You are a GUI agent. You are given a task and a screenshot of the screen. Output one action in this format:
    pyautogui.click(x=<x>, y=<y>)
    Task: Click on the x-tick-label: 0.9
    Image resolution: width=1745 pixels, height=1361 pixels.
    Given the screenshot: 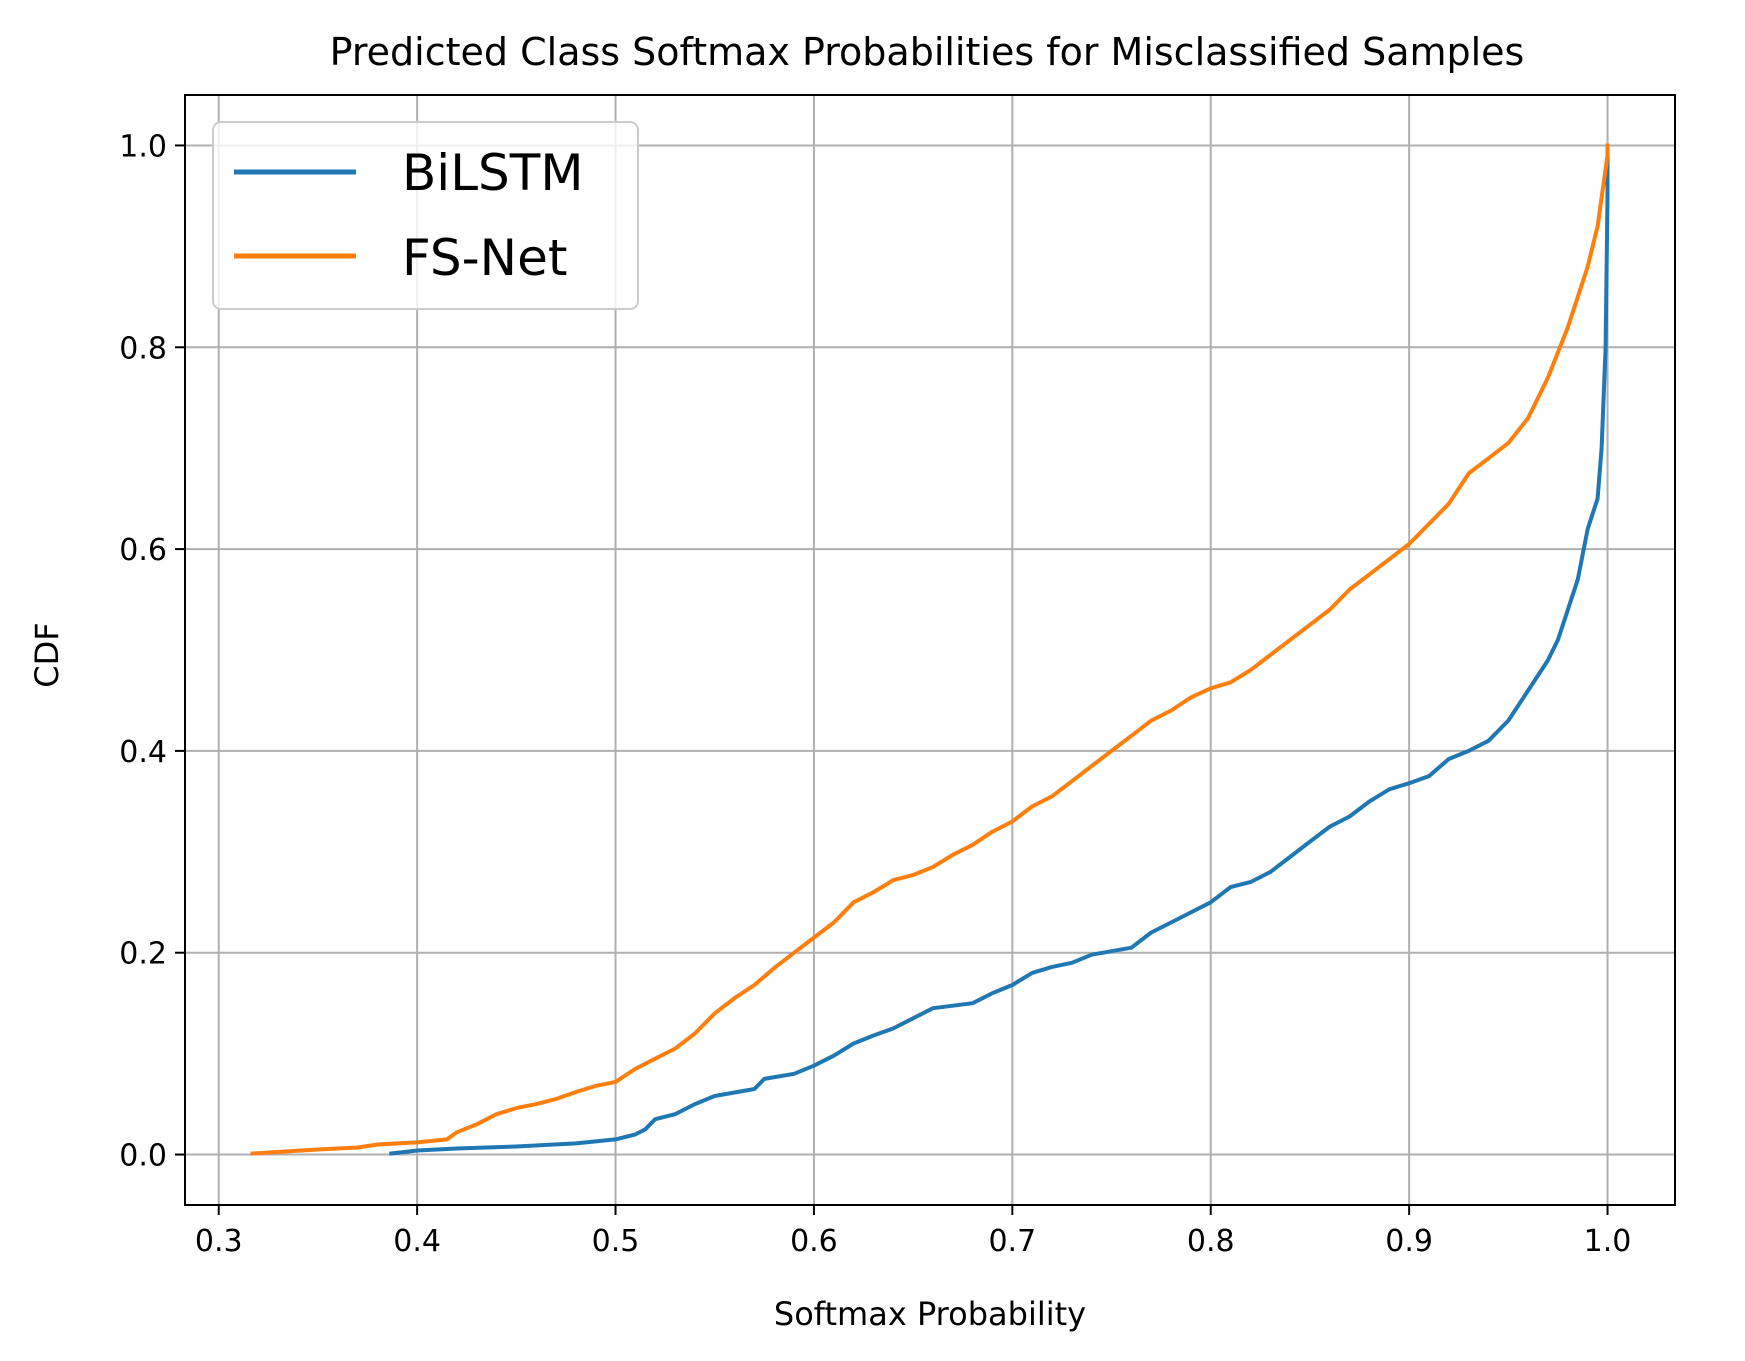 What is the action you would take?
    pyautogui.click(x=1409, y=1241)
    